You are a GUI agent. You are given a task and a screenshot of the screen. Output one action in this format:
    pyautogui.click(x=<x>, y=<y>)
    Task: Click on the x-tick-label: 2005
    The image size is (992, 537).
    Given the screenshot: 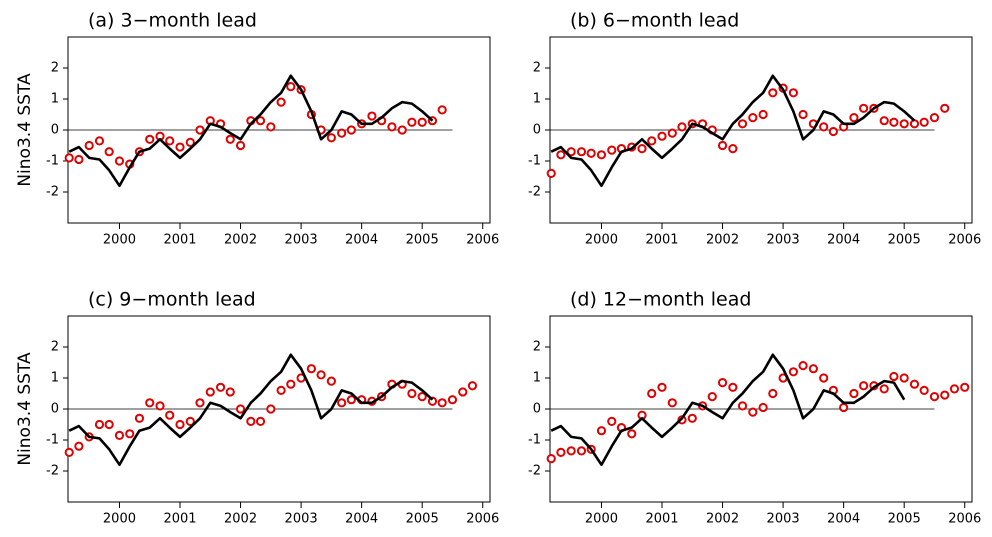 What is the action you would take?
    pyautogui.click(x=904, y=240)
    